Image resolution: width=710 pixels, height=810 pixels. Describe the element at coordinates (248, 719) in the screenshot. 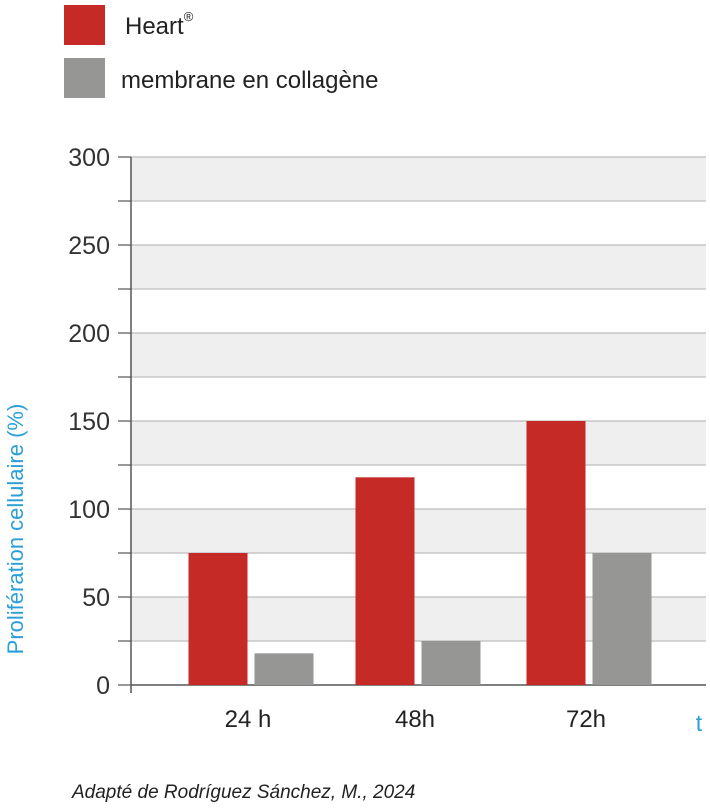

I see `x-tick-label: 24 h` at that location.